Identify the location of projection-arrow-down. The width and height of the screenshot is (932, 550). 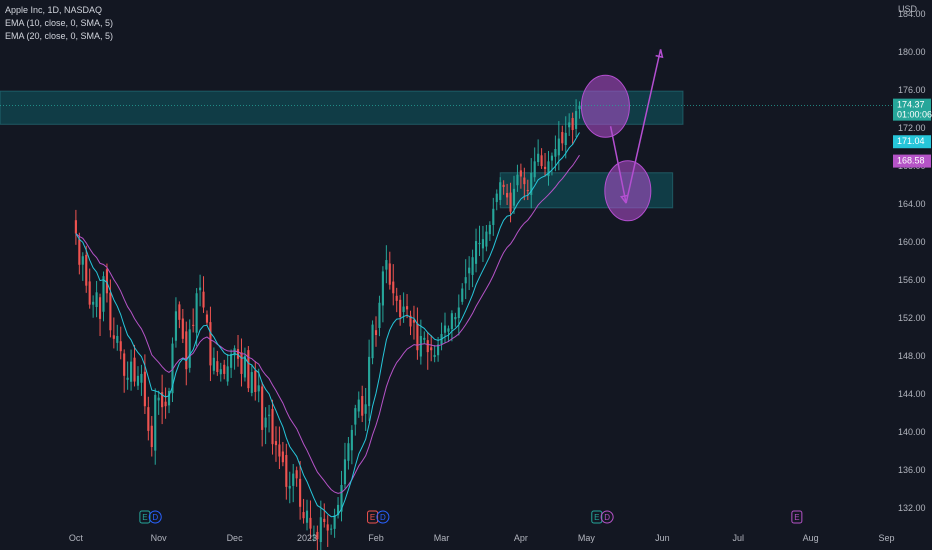
(618, 165).